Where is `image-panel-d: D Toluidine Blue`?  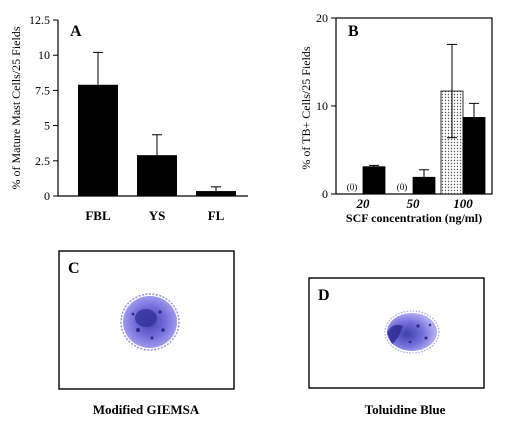
image-panel-d: D Toluidine Blue is located at coordinates (396, 347).